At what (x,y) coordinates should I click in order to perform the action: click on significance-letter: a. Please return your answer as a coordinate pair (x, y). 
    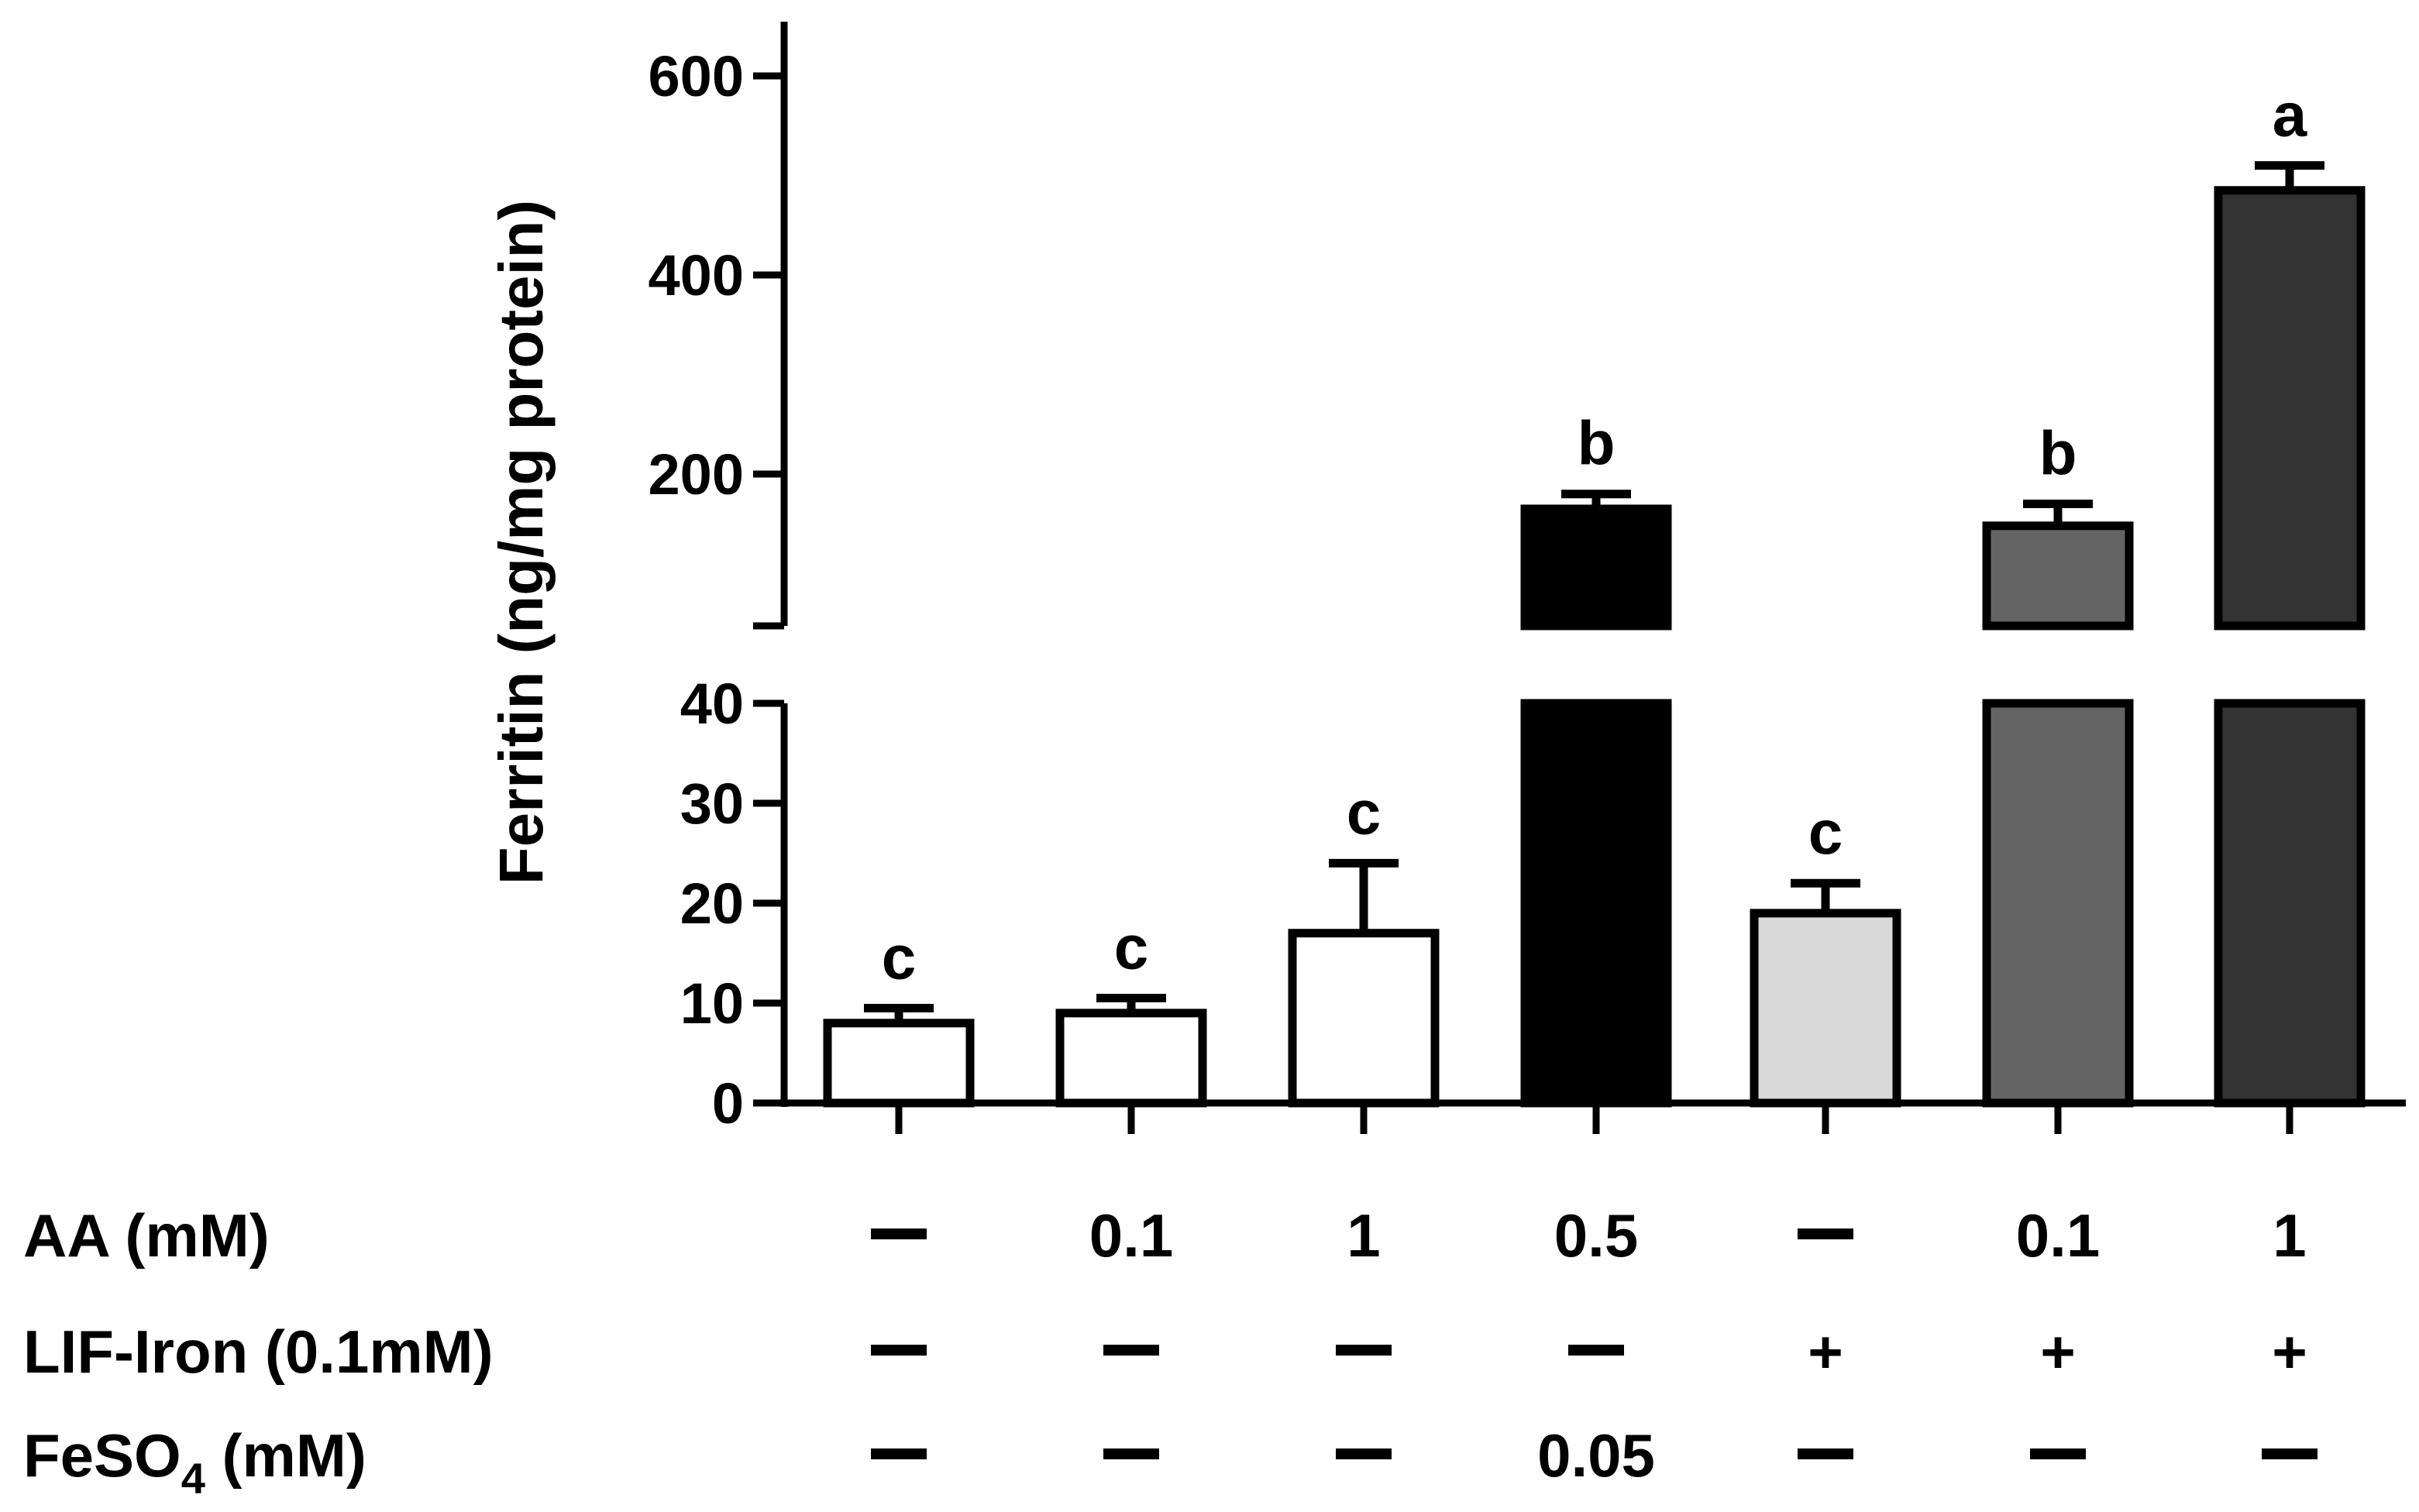
    Looking at the image, I should click on (2290, 115).